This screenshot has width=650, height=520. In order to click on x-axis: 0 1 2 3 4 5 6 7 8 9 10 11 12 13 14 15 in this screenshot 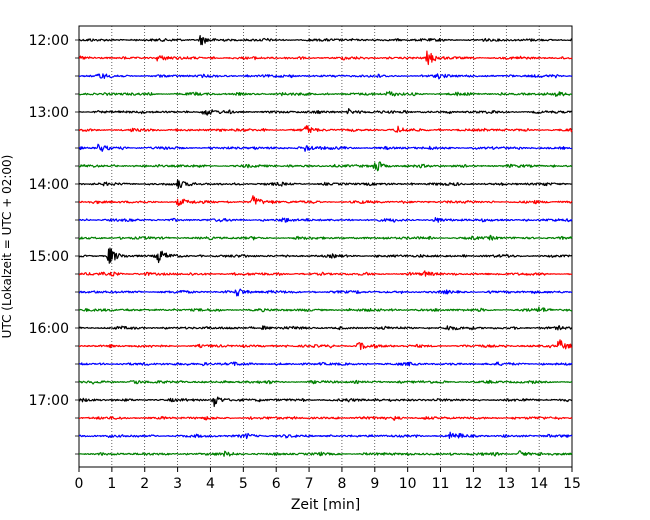, I will do `click(328, 479)`.